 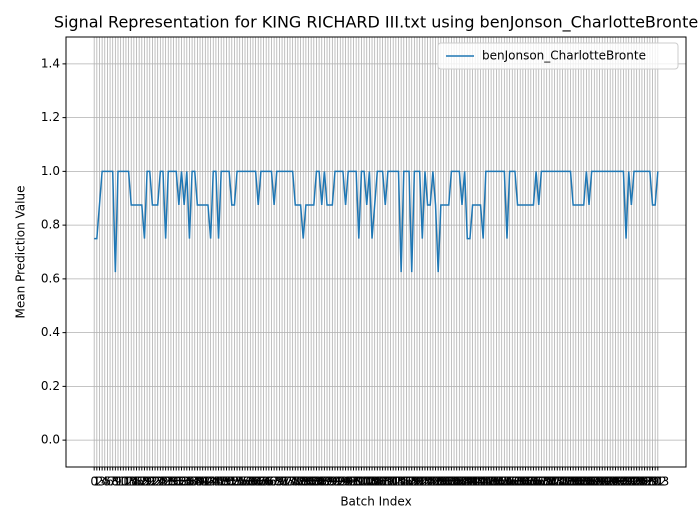 I want to click on x-tick-label: 141, so click(x=467, y=482).